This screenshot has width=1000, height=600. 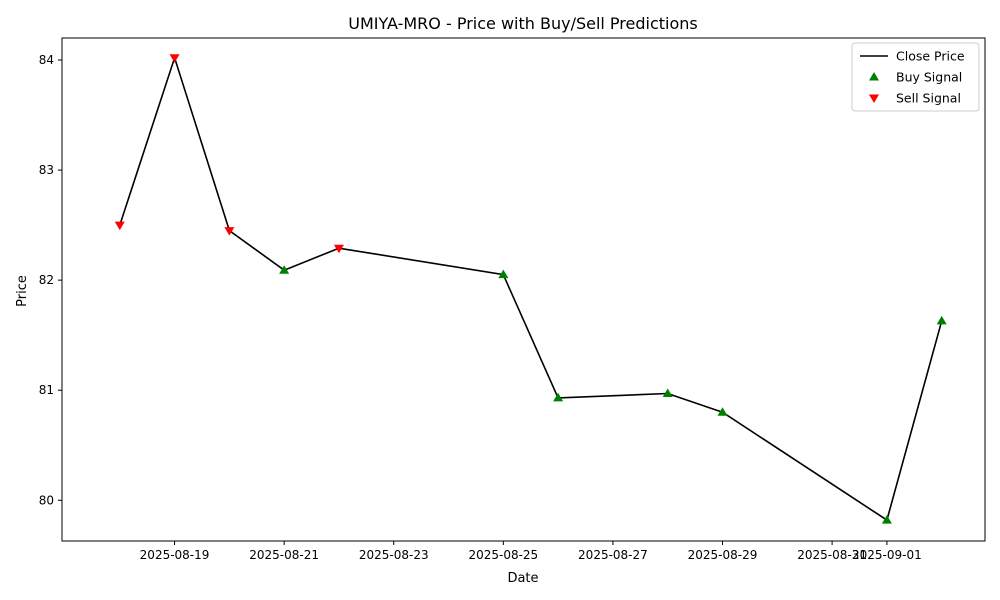 What do you see at coordinates (394, 555) in the screenshot?
I see `x-tick-label: 2025-08-23` at bounding box center [394, 555].